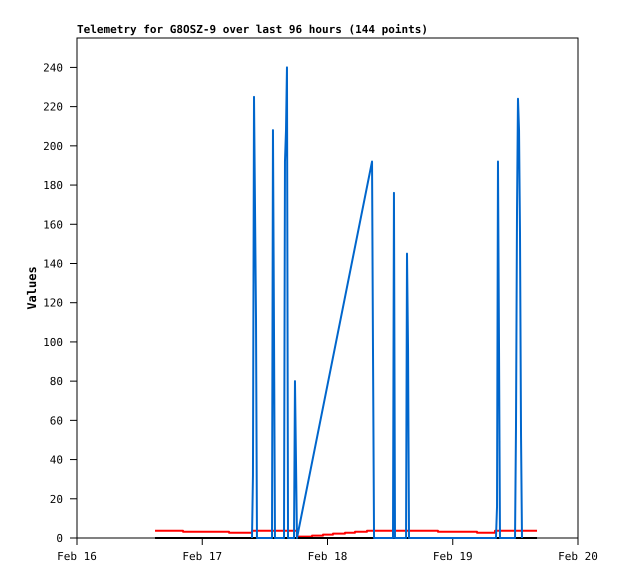 The width and height of the screenshot is (618, 579). Describe the element at coordinates (53, 107) in the screenshot. I see `y-tick-label: 220` at that location.